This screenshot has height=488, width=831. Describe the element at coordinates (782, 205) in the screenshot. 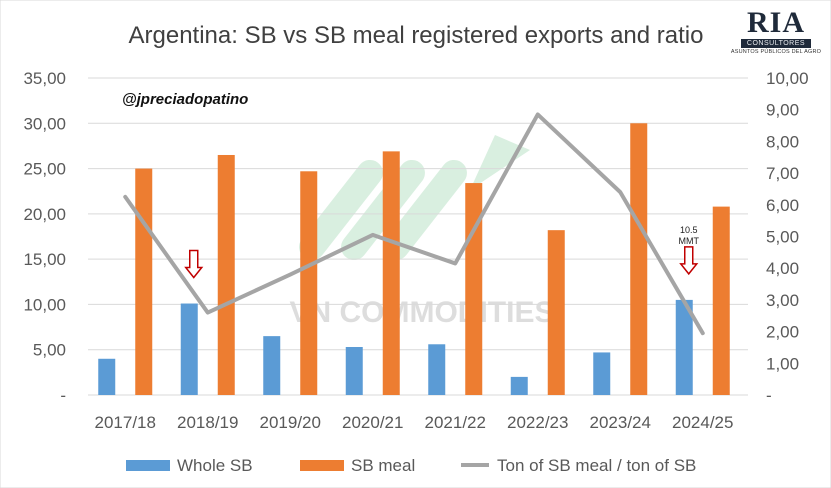

I see `right-tick-label: 6,00` at that location.